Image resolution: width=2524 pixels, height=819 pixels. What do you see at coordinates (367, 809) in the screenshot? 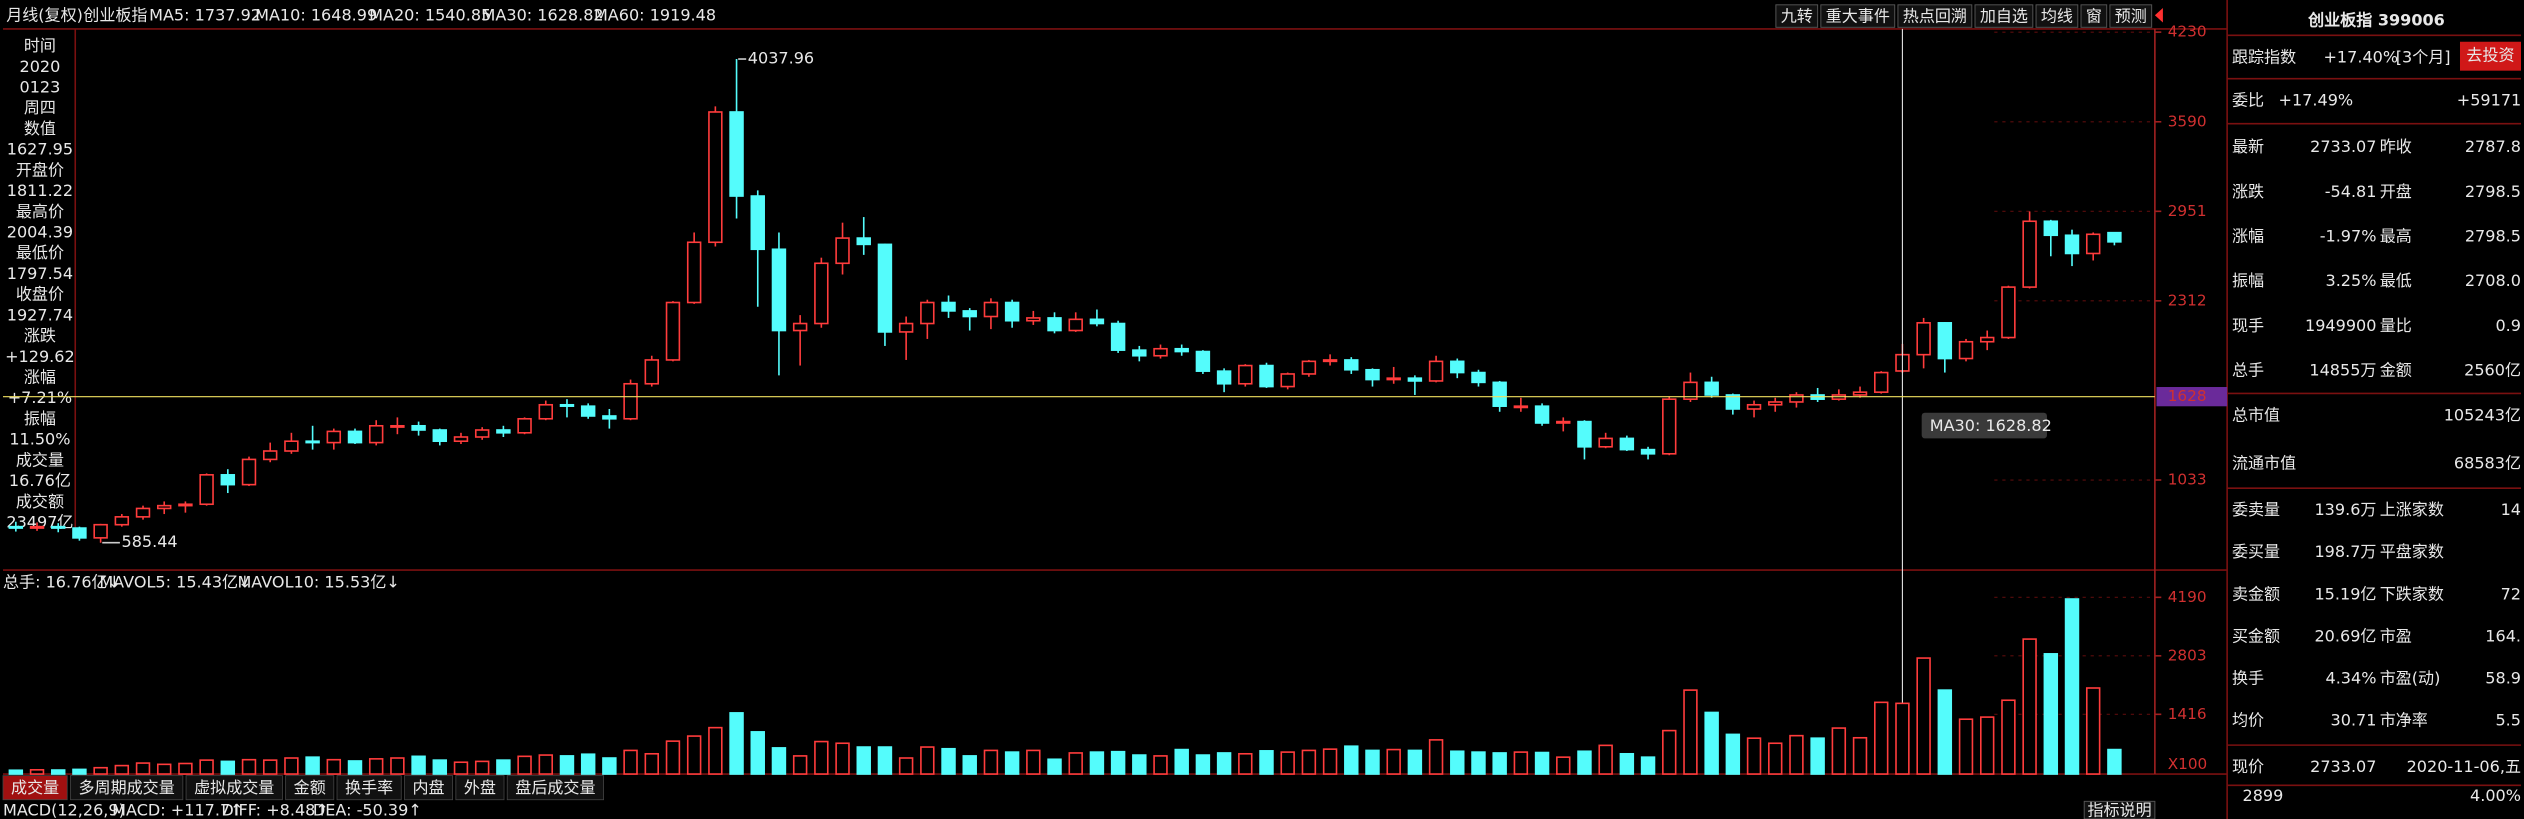
I see `macd-item: DEA: -50.39↑` at bounding box center [367, 809].